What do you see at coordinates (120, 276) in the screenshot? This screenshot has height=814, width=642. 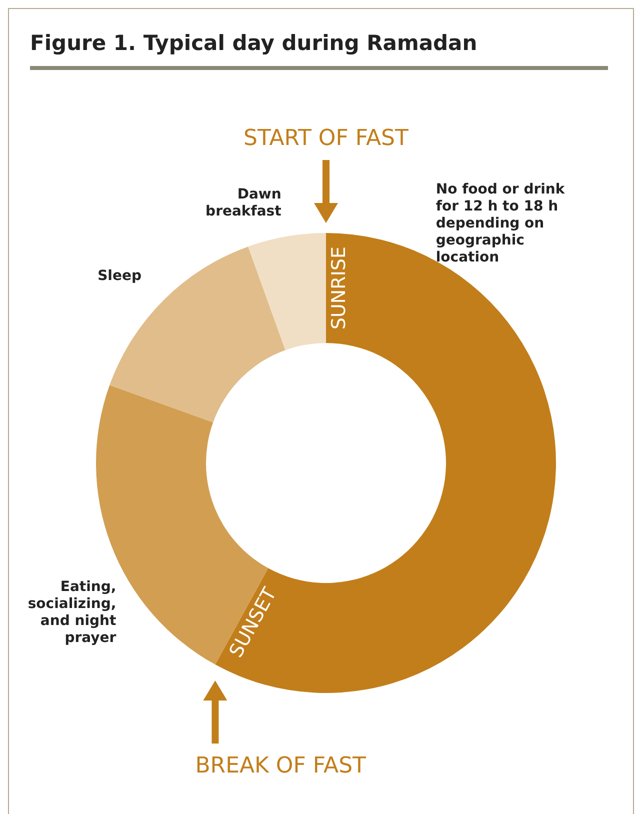 I see `slice-label: Sleep` at bounding box center [120, 276].